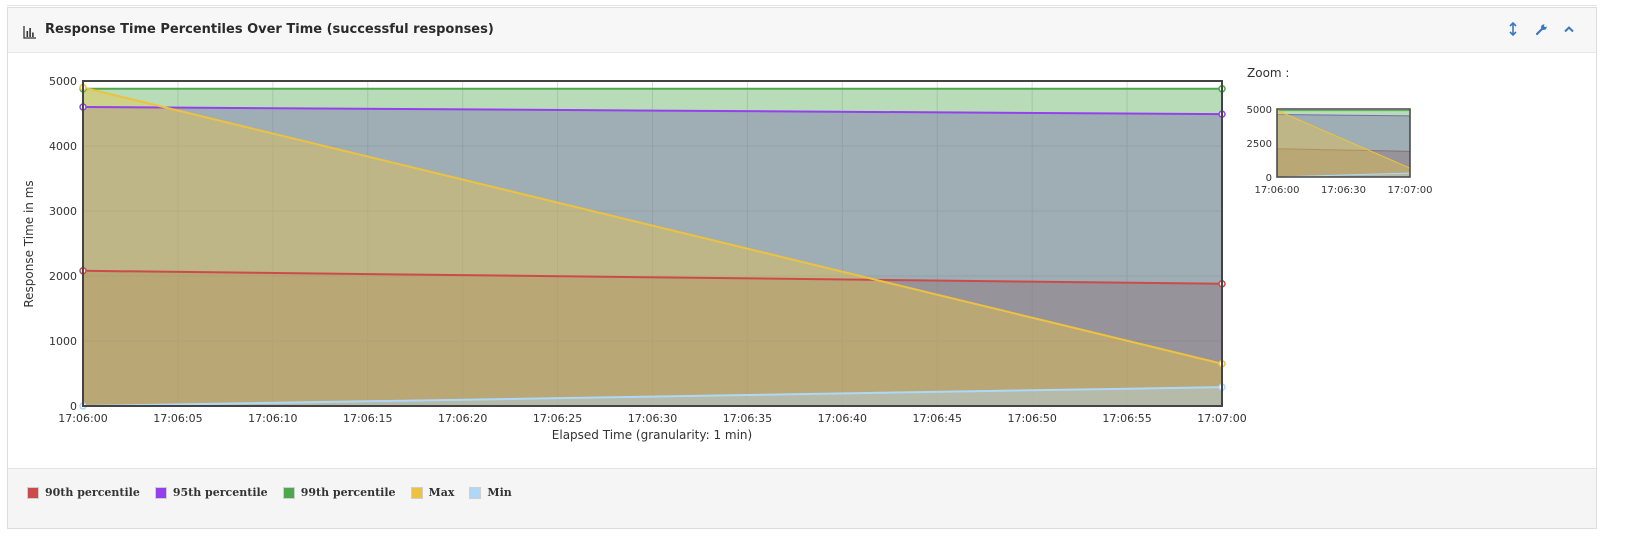  Describe the element at coordinates (63, 146) in the screenshot. I see `y-tick-label: 4000` at that location.